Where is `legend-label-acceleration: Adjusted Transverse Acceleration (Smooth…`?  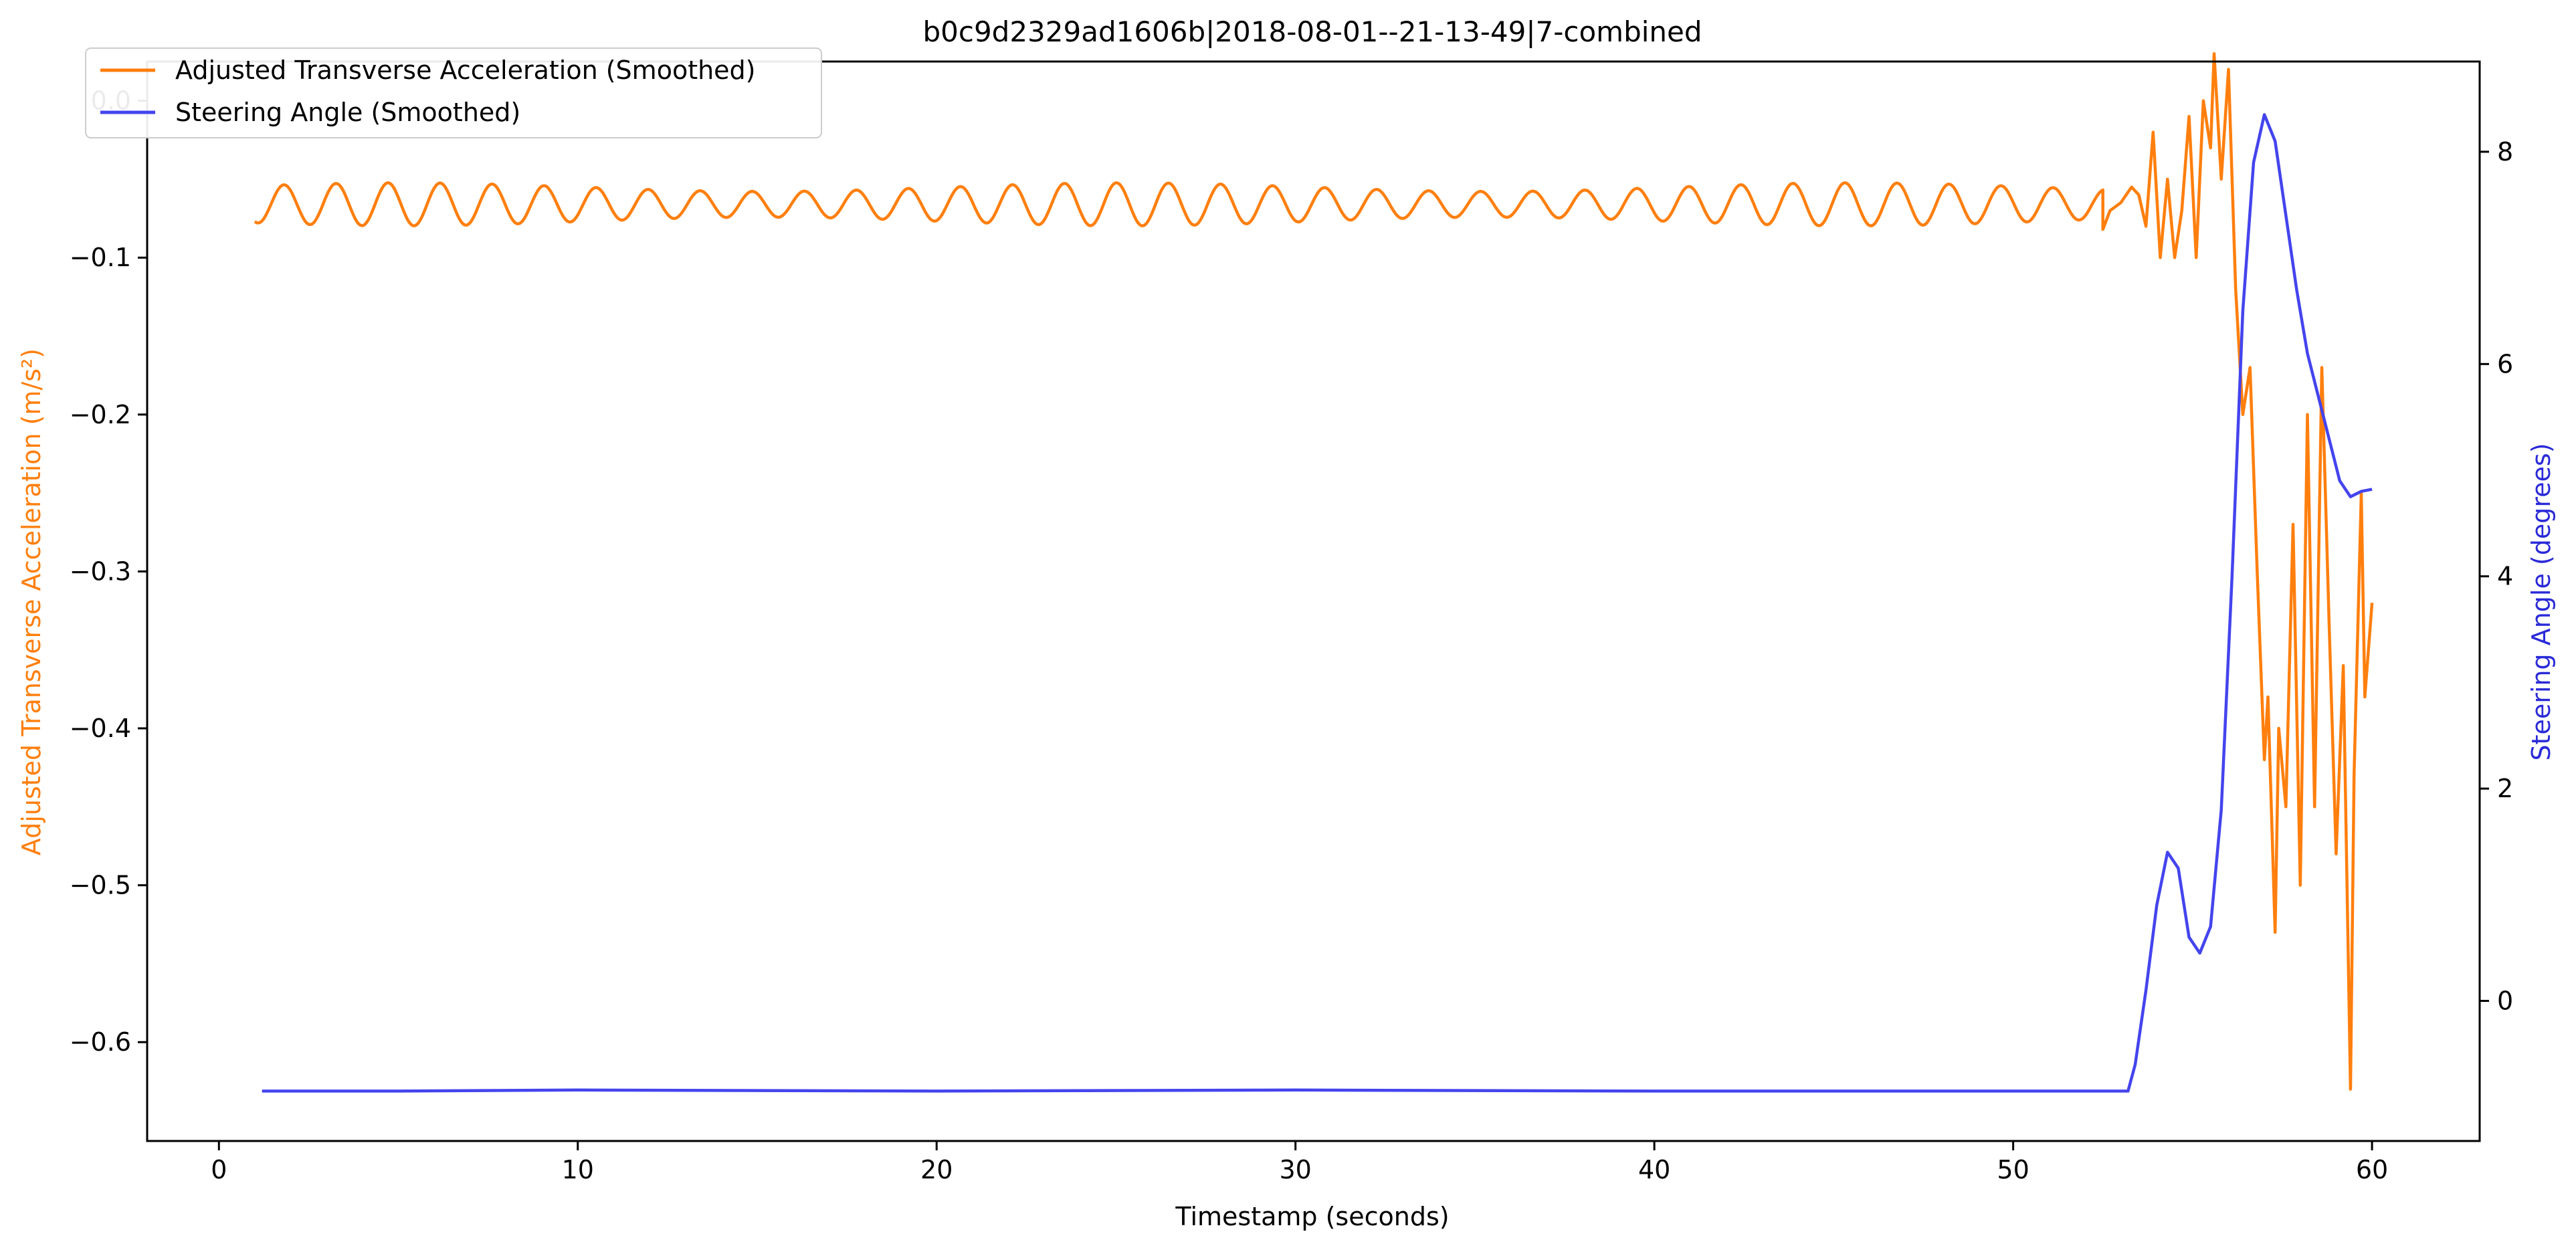 legend-label-acceleration: Adjusted Transverse Acceleration (Smooth… is located at coordinates (465, 70).